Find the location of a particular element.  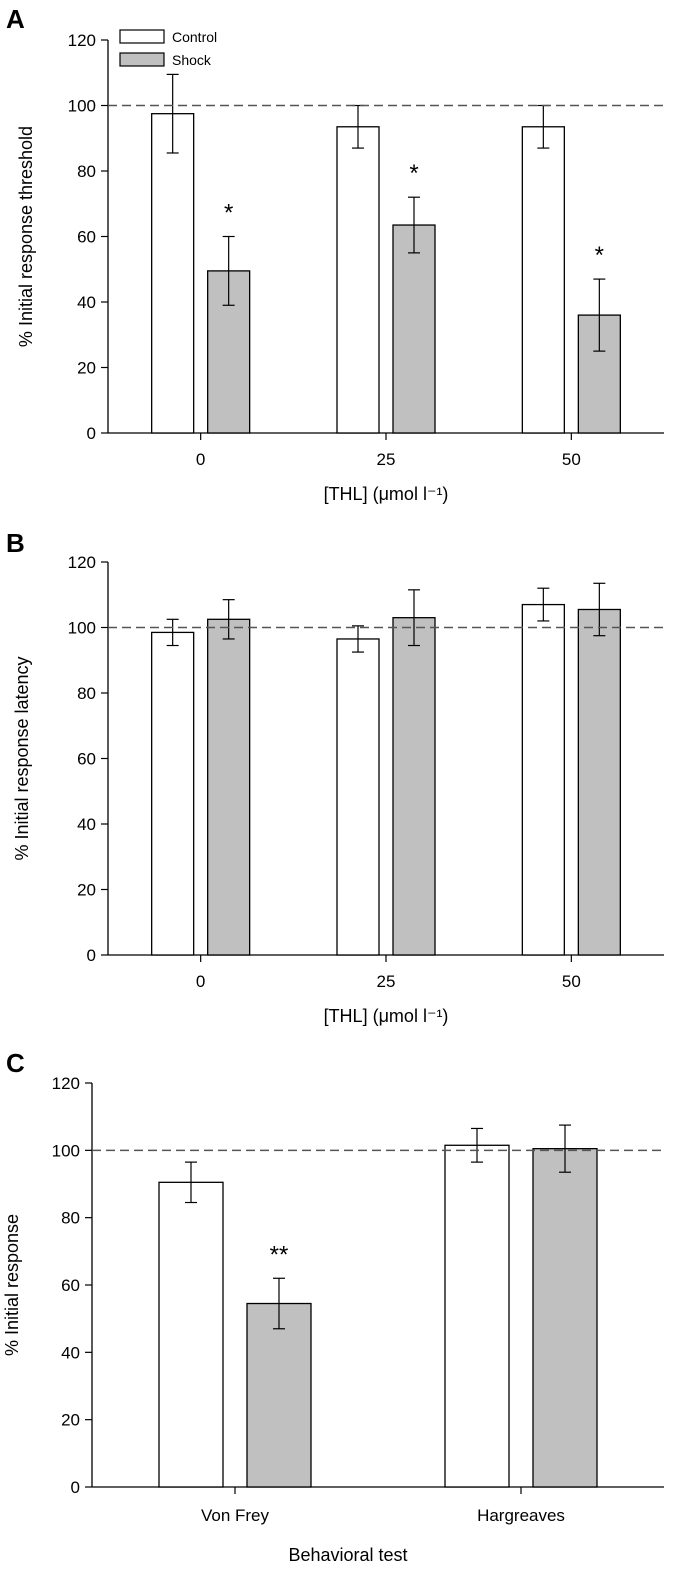

legend-swatch-shock is located at coordinates (142, 59).